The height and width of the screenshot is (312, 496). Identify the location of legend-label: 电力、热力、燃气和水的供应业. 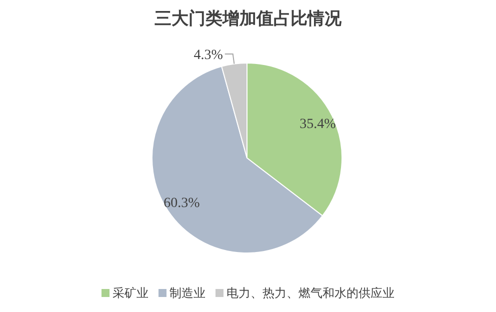
(310, 293).